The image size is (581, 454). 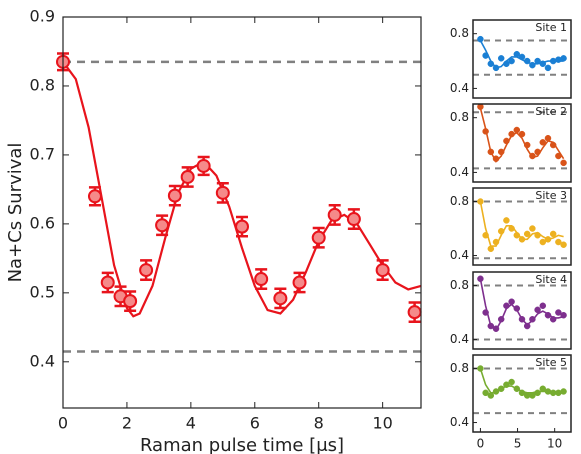 What do you see at coordinates (319, 423) in the screenshot?
I see `x-tick-label: 8` at bounding box center [319, 423].